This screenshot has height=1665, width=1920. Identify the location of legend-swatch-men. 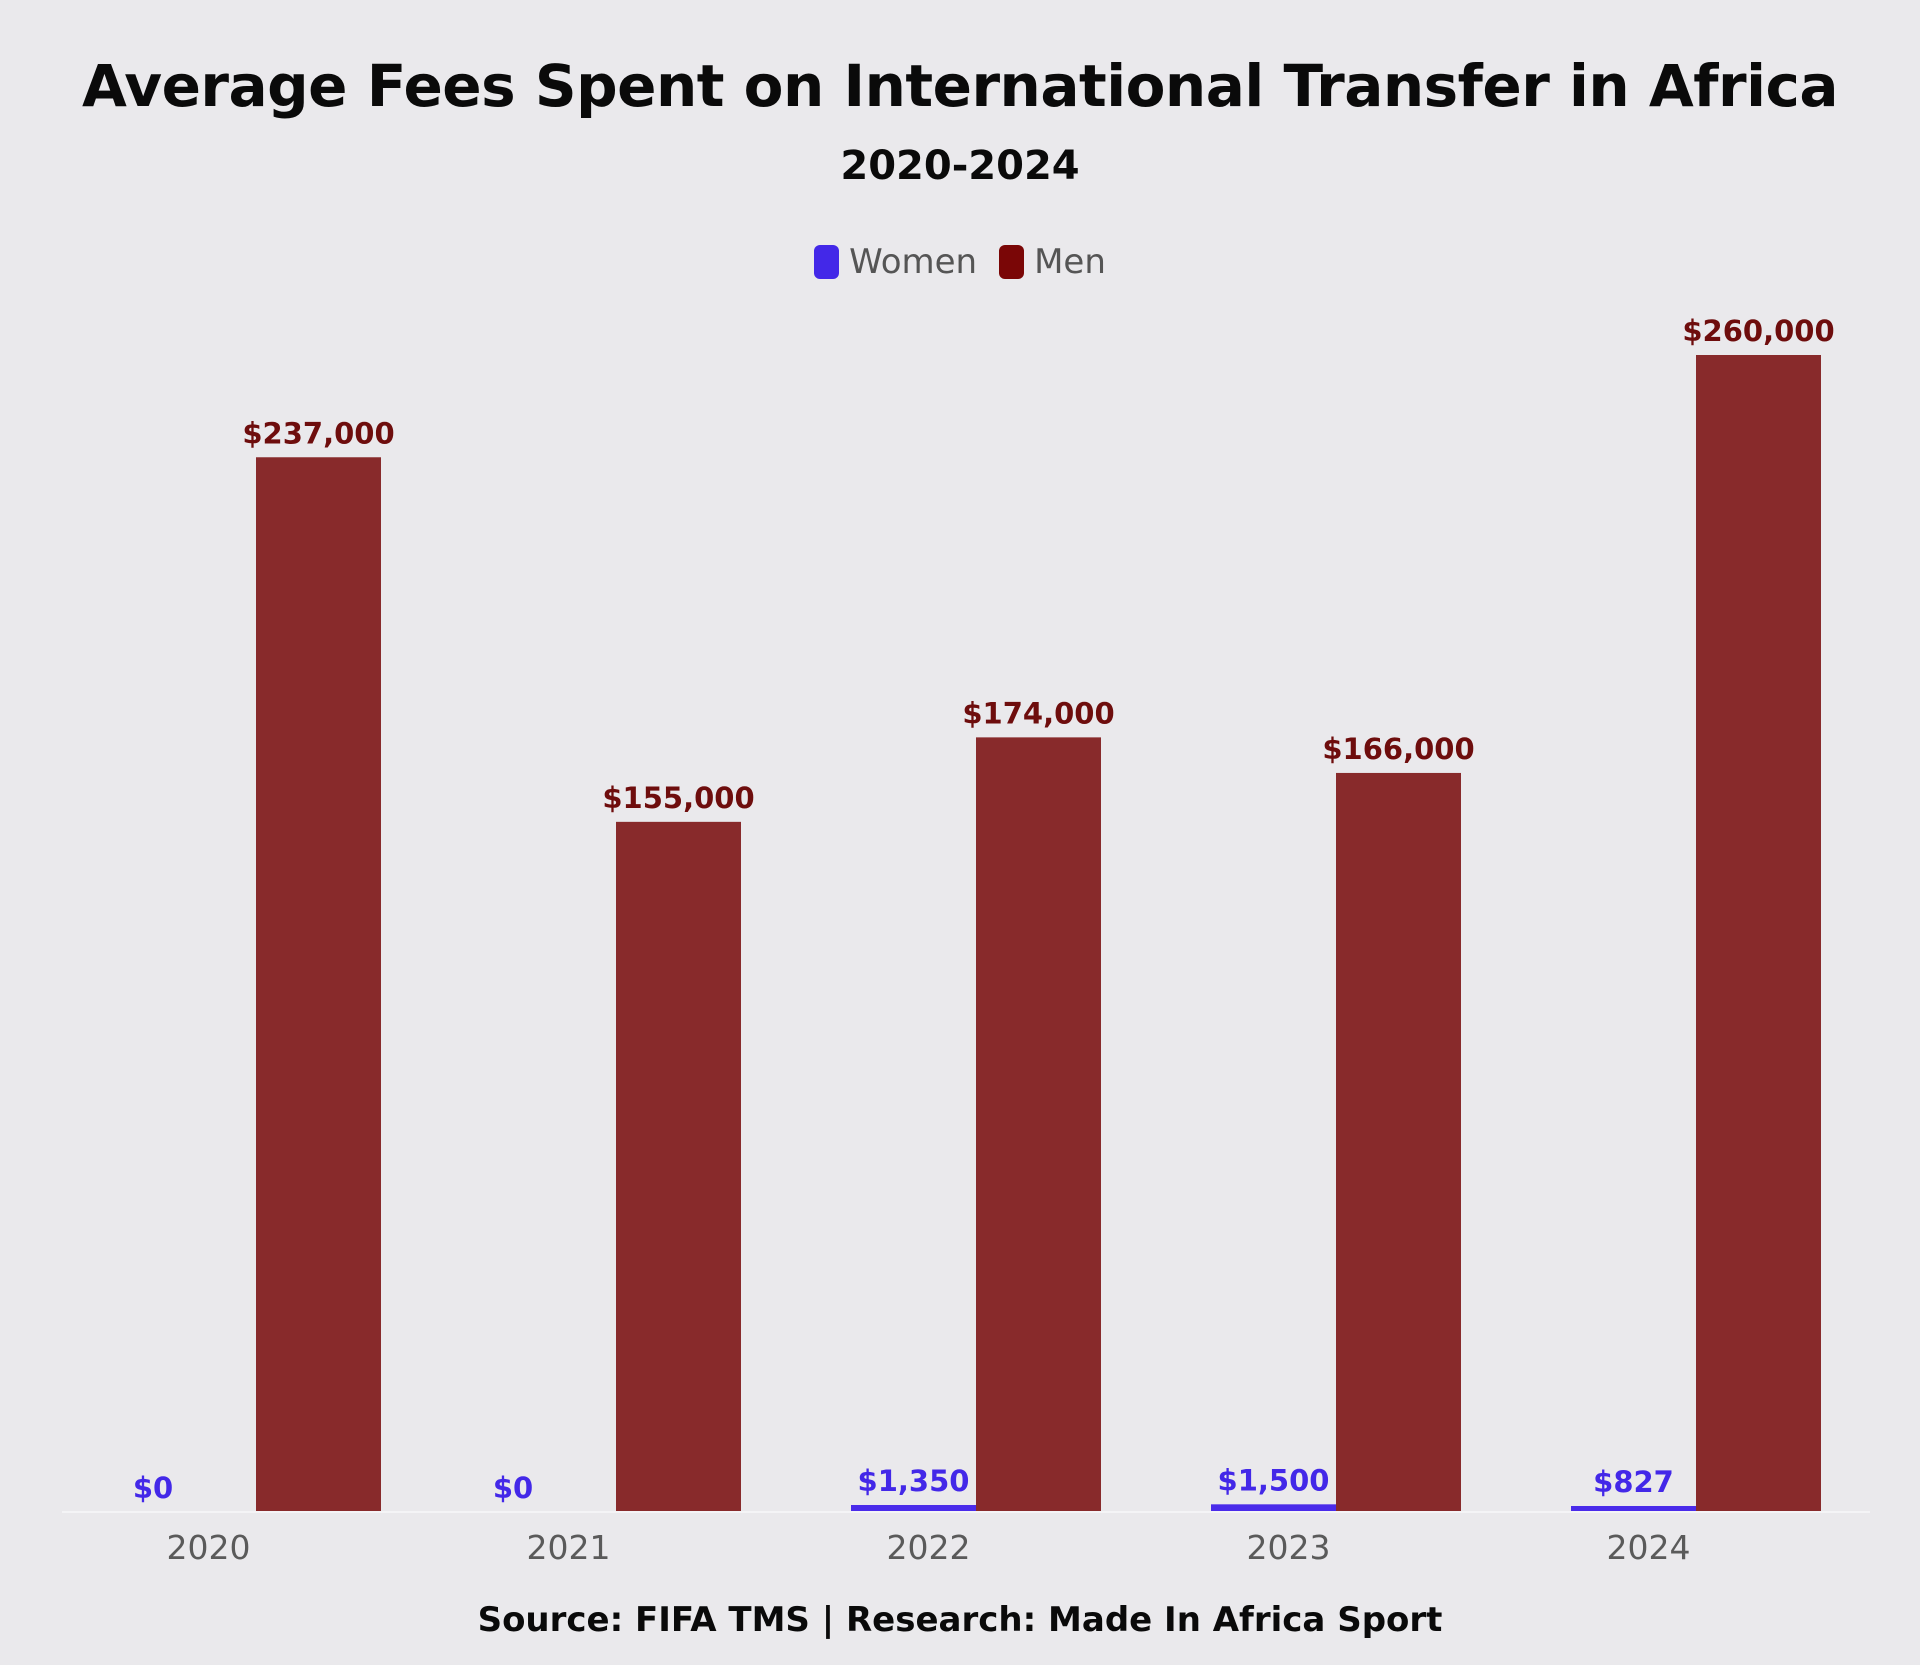
(1012, 262).